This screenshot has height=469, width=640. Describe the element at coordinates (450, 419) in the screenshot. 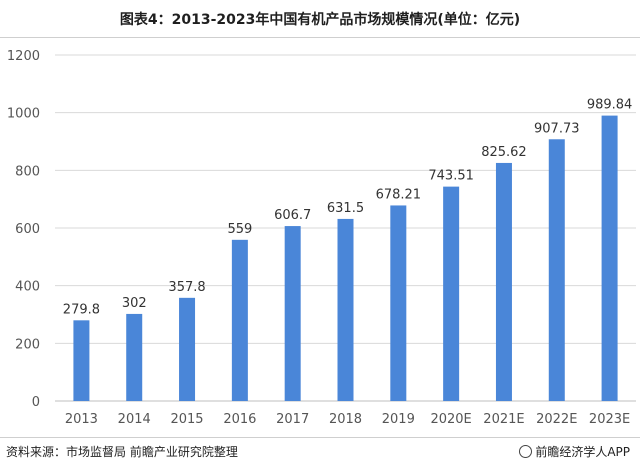

I see `x-tick-label: 2020E` at that location.